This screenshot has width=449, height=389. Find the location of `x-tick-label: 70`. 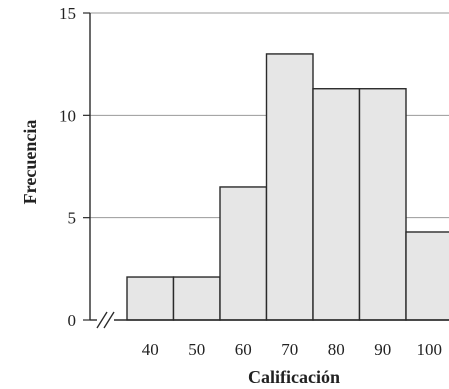

x-tick-label: 70 is located at coordinates (289, 349).